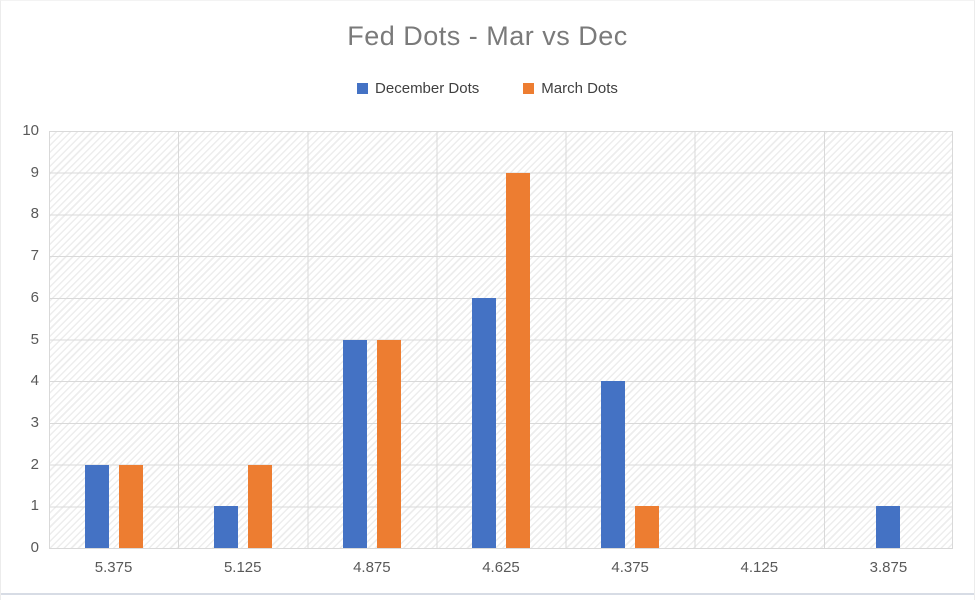 The width and height of the screenshot is (975, 600). I want to click on y-axis-label-1: 1, so click(34, 506).